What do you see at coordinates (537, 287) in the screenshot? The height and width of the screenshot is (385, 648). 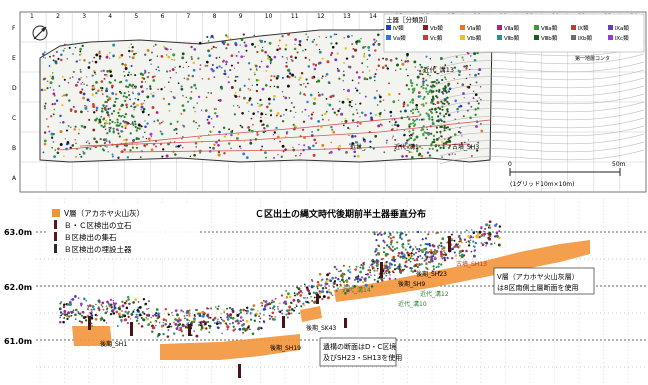 I see `box-line-2: は8区南側土層断面を使用` at bounding box center [537, 287].